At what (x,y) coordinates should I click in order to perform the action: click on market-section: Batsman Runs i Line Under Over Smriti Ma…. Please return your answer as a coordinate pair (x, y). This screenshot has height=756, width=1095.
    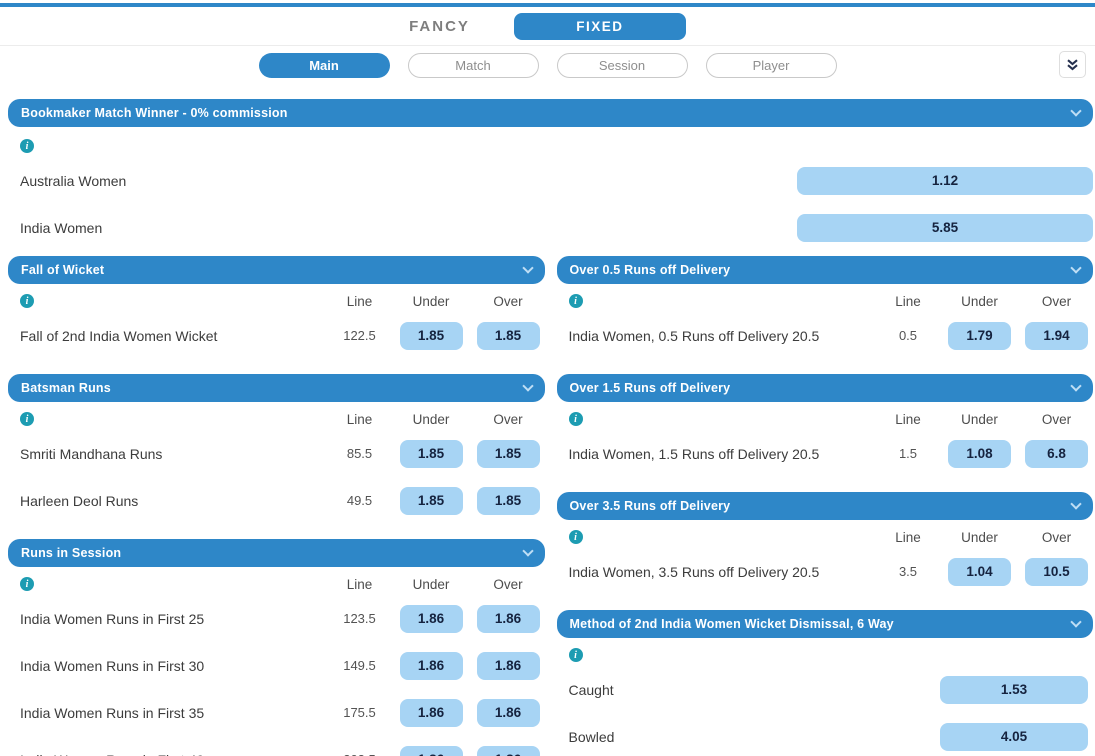
    Looking at the image, I should click on (276, 451).